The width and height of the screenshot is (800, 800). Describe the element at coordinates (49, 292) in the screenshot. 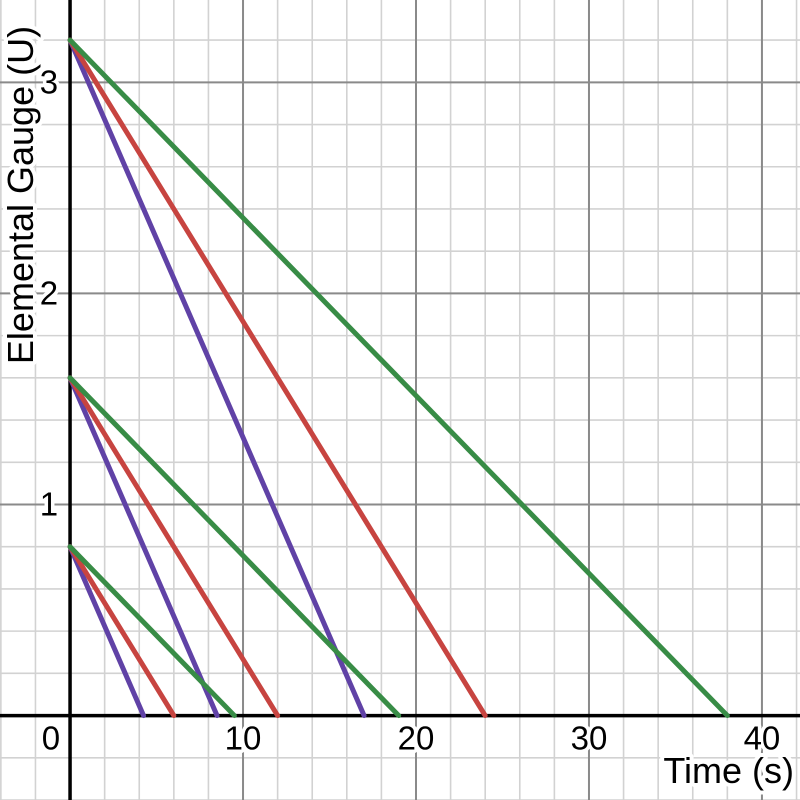

I see `y-tick-label: 2` at that location.